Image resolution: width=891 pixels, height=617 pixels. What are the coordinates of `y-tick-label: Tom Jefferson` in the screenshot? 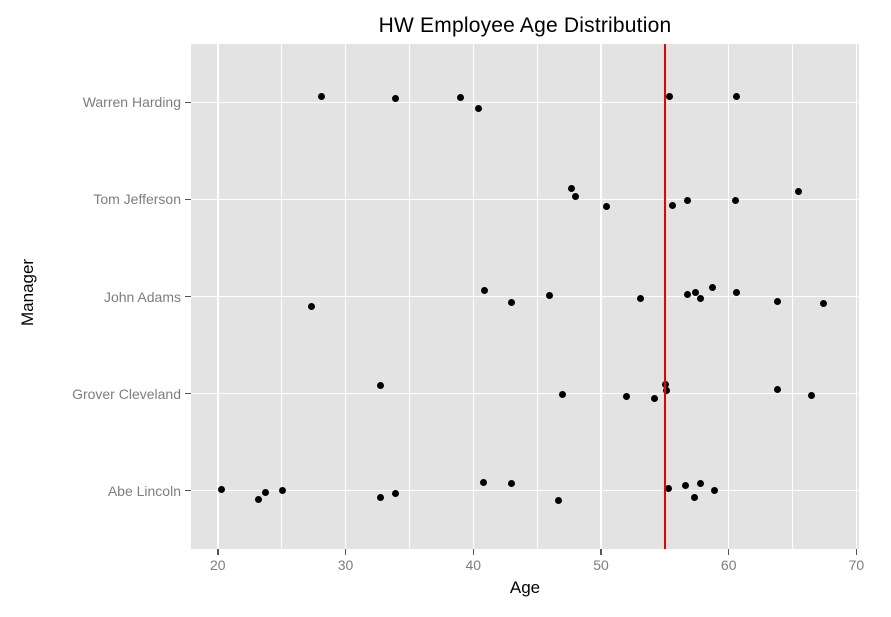 It's located at (137, 199).